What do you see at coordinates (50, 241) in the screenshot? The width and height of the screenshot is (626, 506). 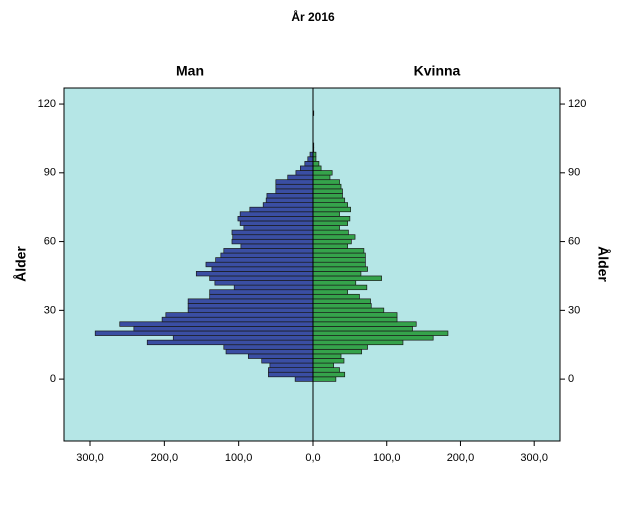 I see `y-tick-label: 60` at bounding box center [50, 241].